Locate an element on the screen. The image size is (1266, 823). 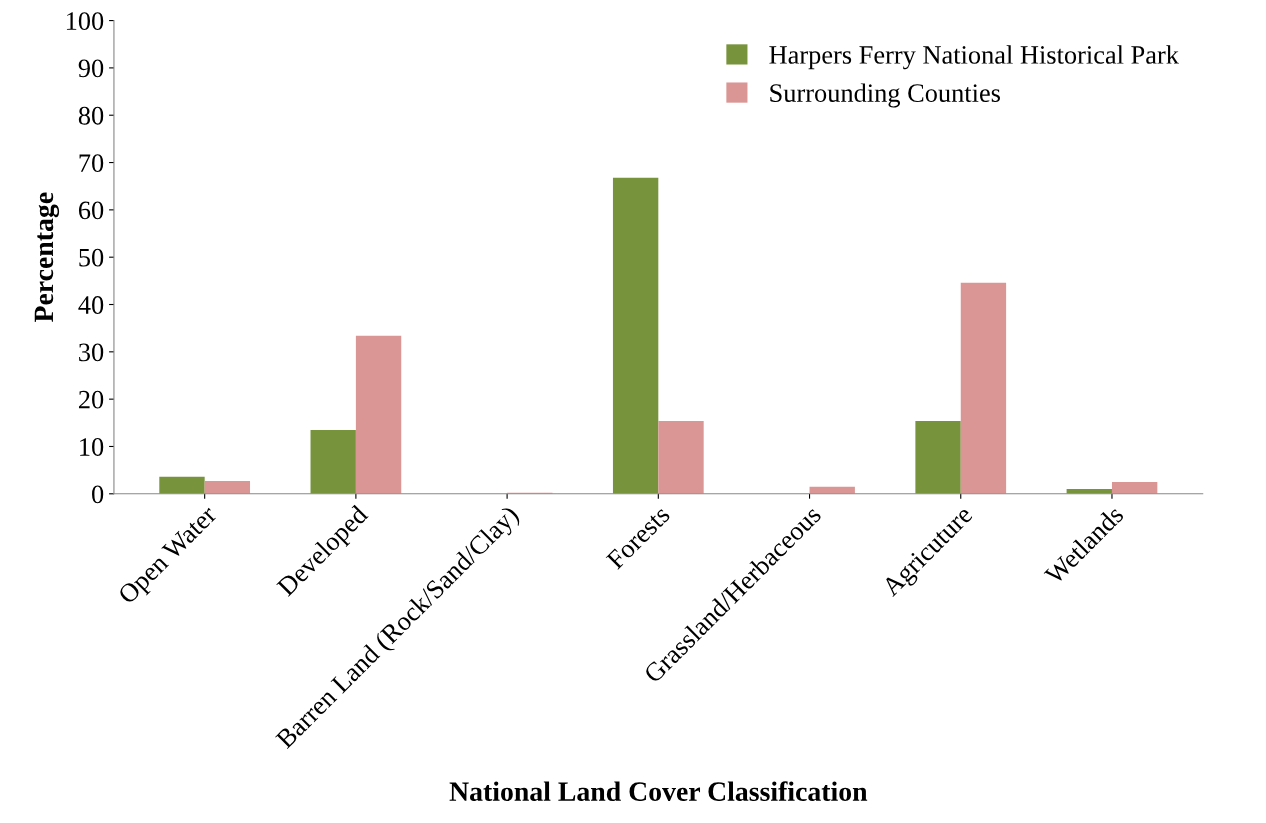
y-tick-label: 60 is located at coordinates (91, 210).